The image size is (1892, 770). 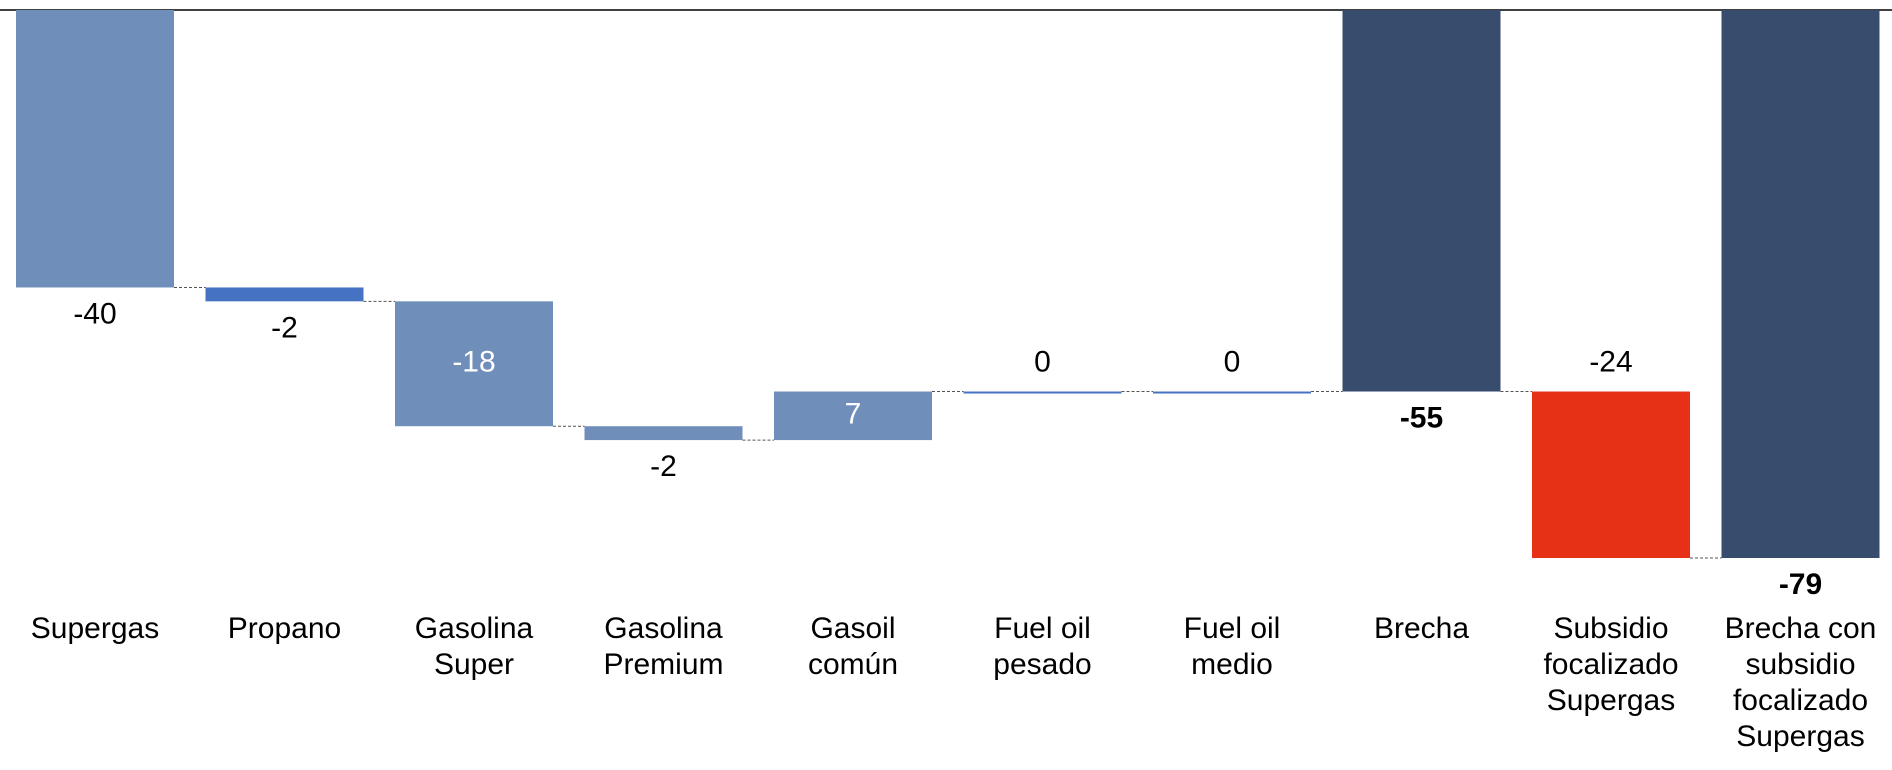 I want to click on x-tick-label: Gasolina Super, so click(x=474, y=646).